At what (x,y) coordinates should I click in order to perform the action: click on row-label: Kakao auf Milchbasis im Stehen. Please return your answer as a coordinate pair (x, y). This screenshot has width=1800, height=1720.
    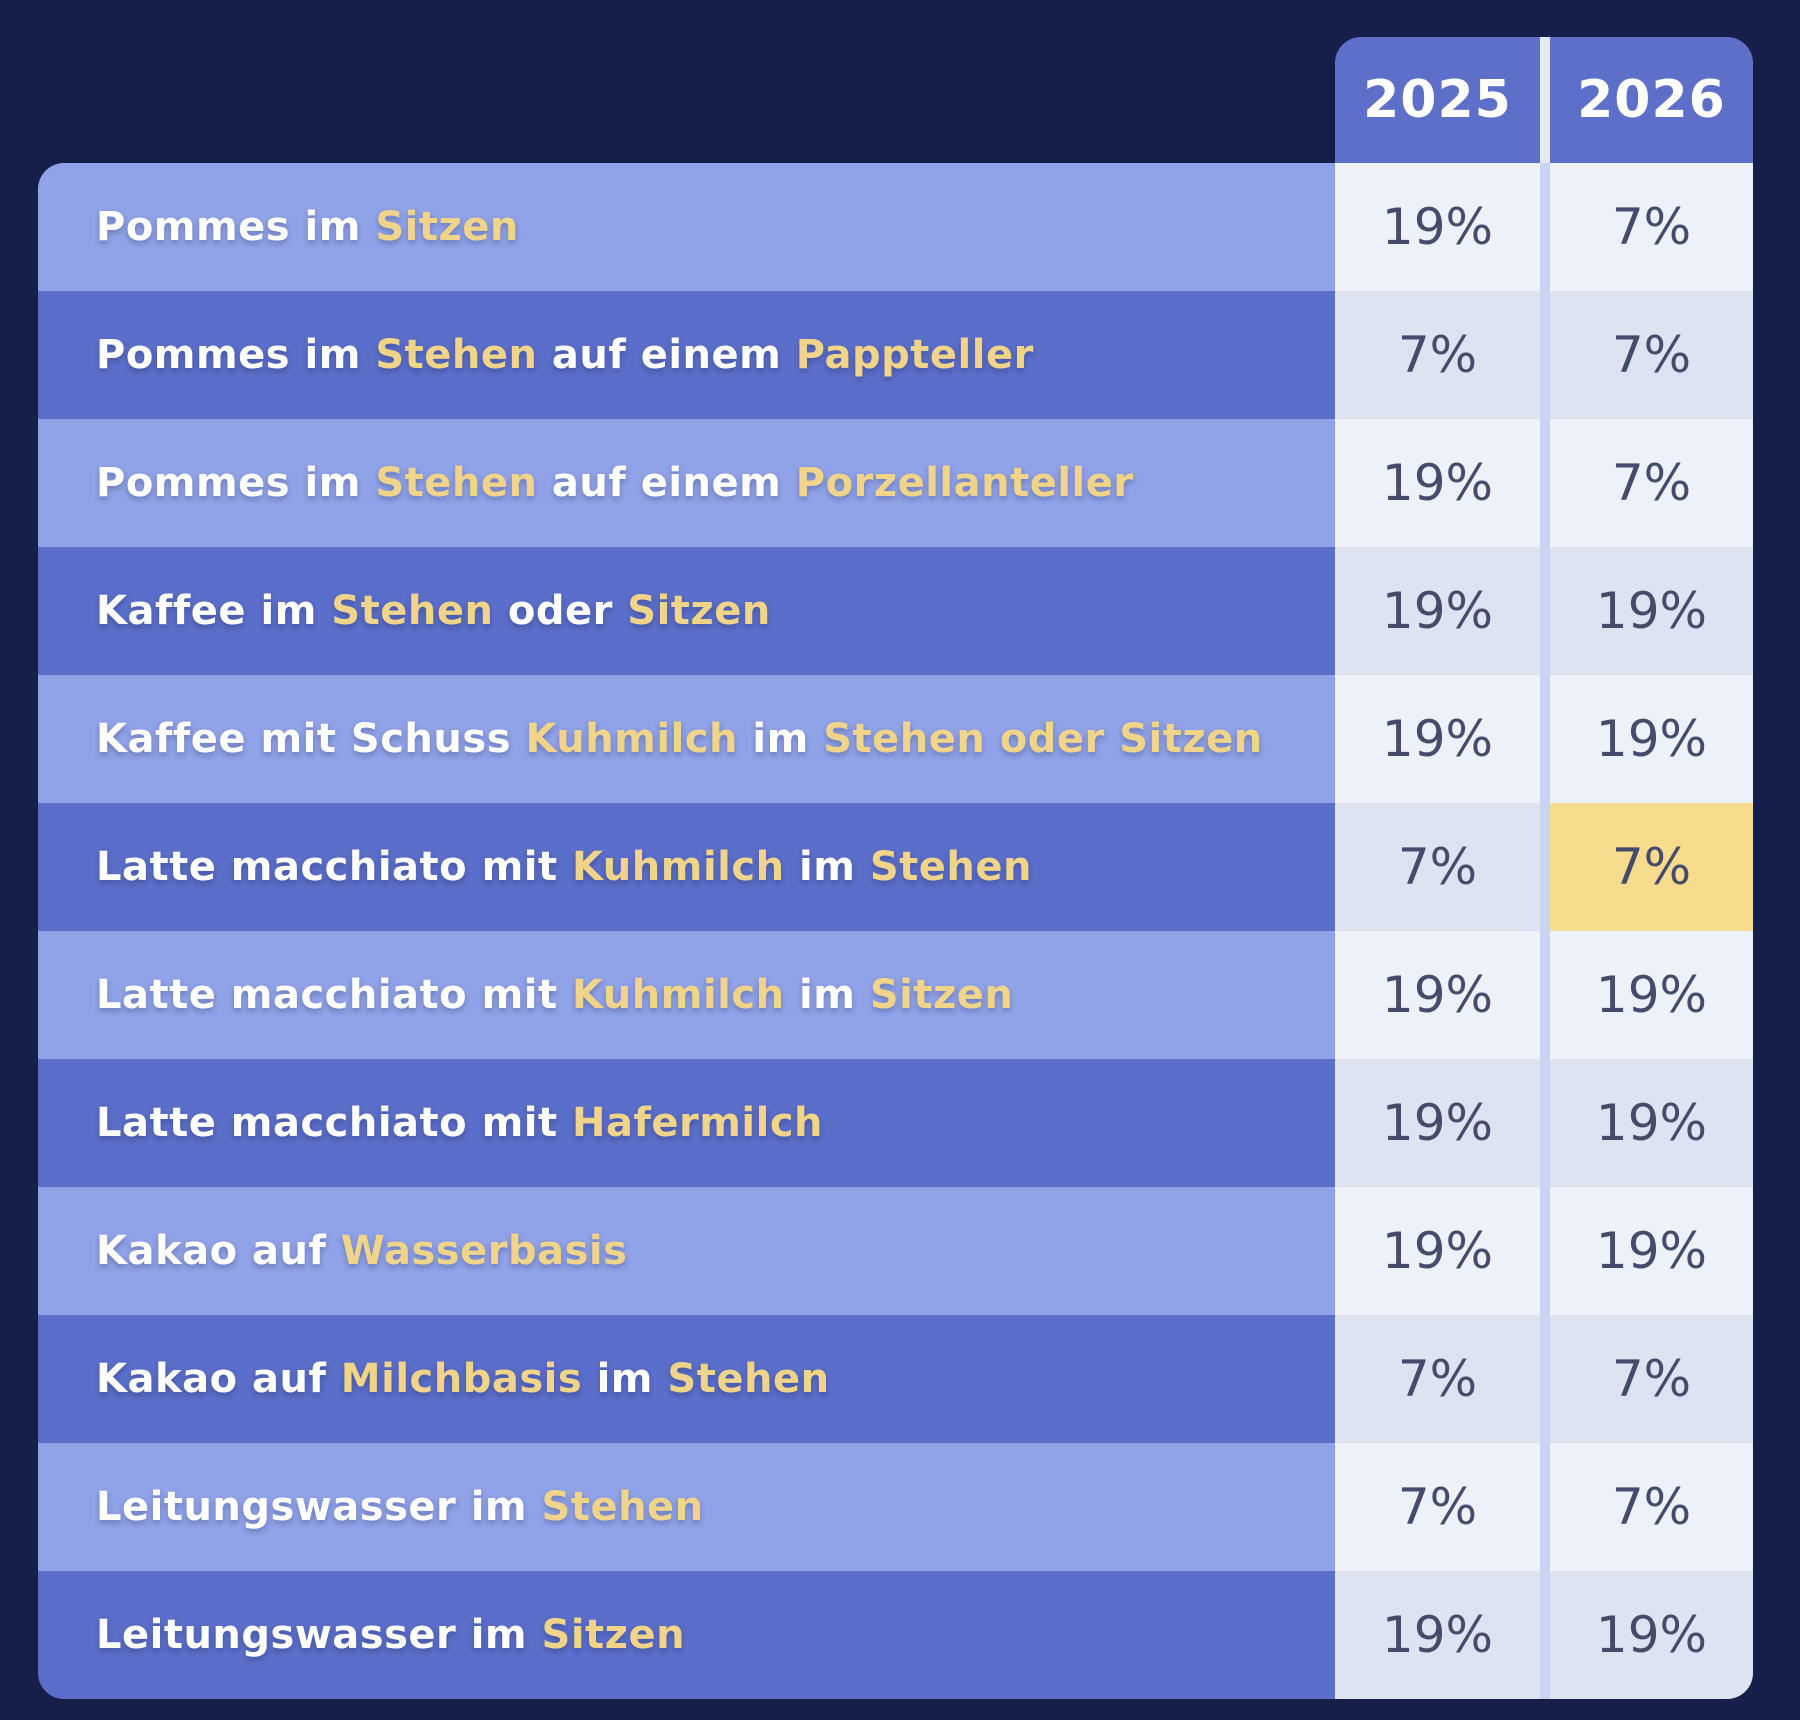
    Looking at the image, I should click on (686, 1379).